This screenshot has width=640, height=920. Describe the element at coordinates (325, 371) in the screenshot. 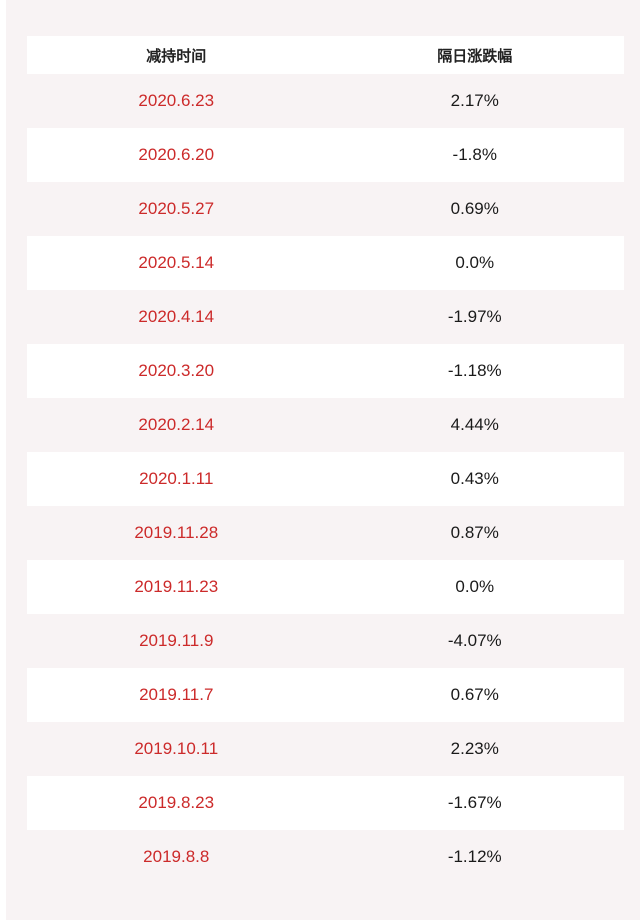

I see `table-row: 2020.3.20 -1.18%` at that location.